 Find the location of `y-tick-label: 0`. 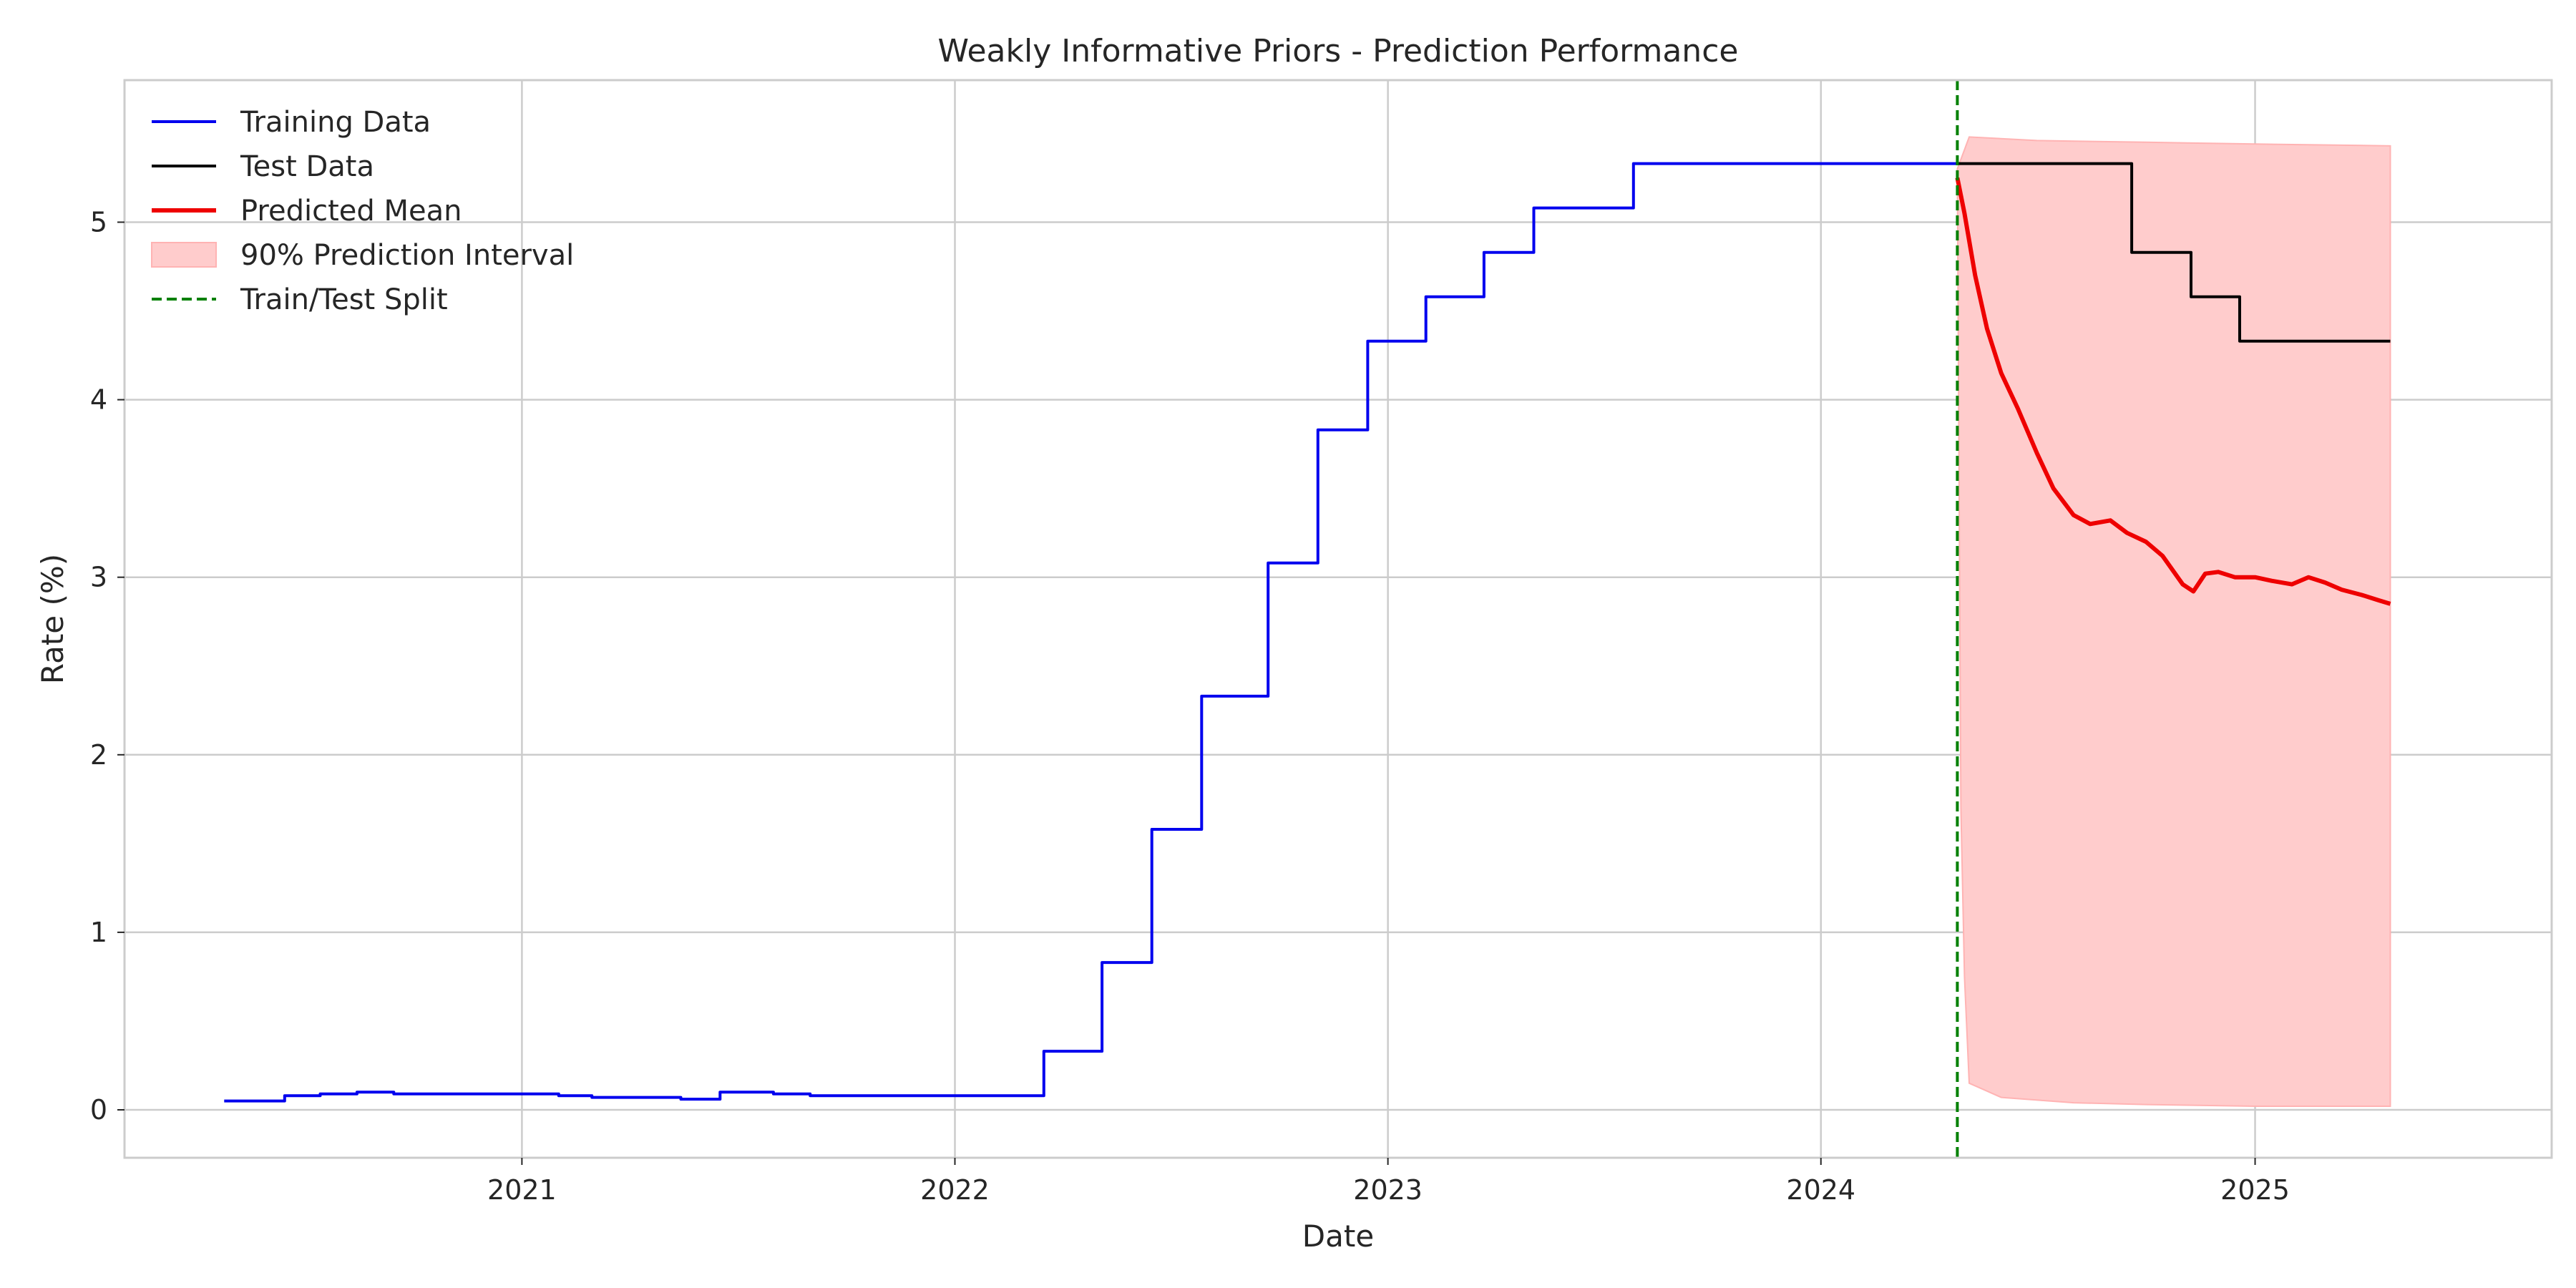

y-tick-label: 0 is located at coordinates (98, 1110).